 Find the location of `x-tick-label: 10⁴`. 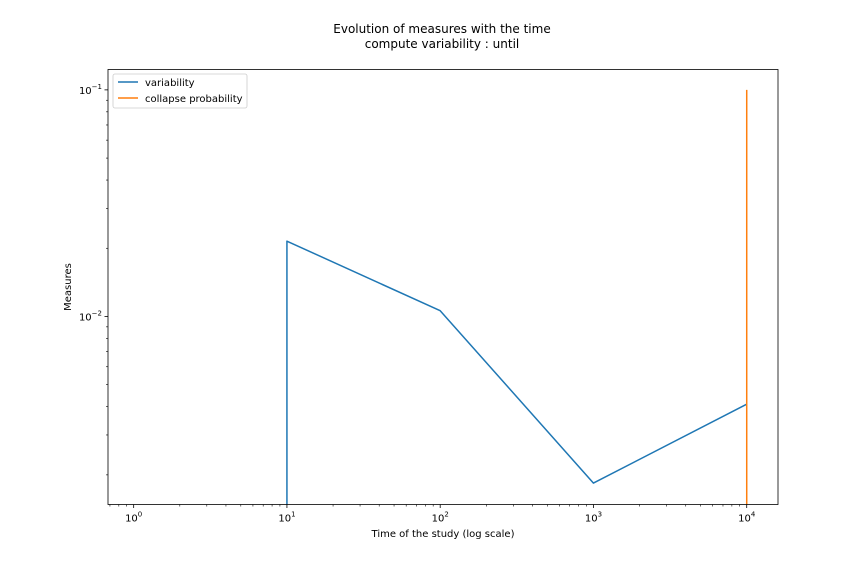

x-tick-label: 10⁴ is located at coordinates (747, 518).